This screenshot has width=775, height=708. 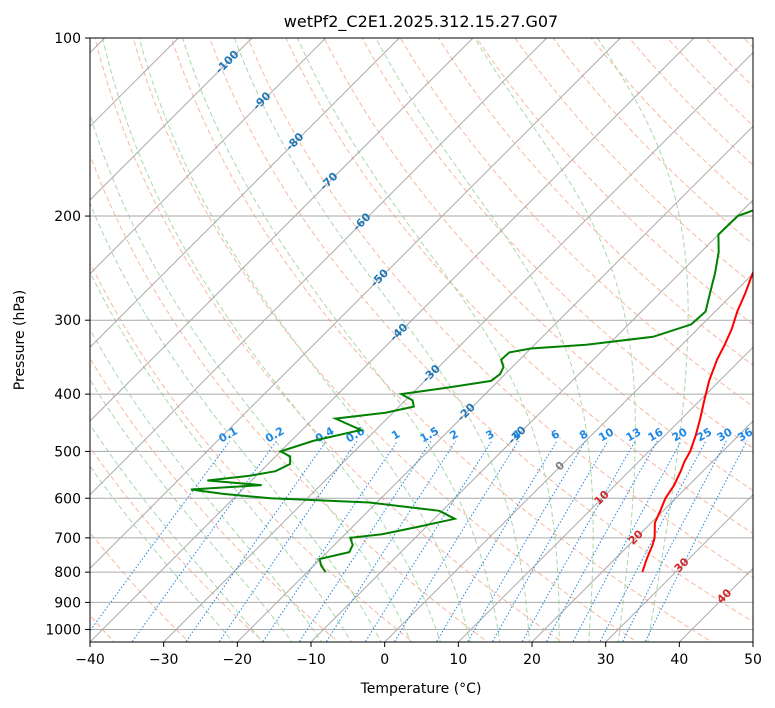 What do you see at coordinates (745, 434) in the screenshot?
I see `mixing-ratio-label: 36` at bounding box center [745, 434].